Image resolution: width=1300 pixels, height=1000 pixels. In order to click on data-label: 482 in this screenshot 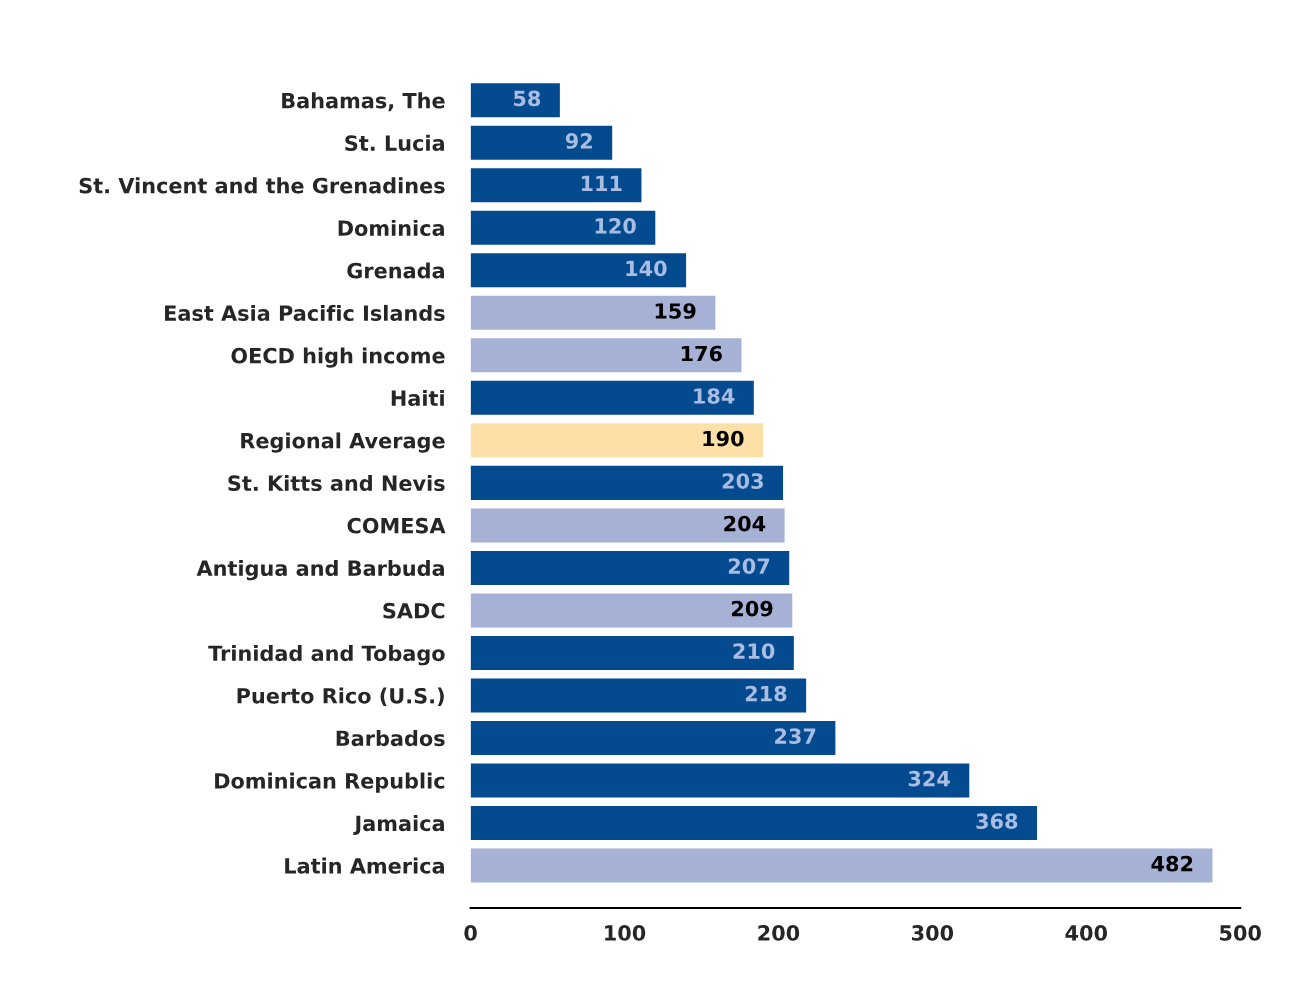, I will do `click(1172, 863)`.